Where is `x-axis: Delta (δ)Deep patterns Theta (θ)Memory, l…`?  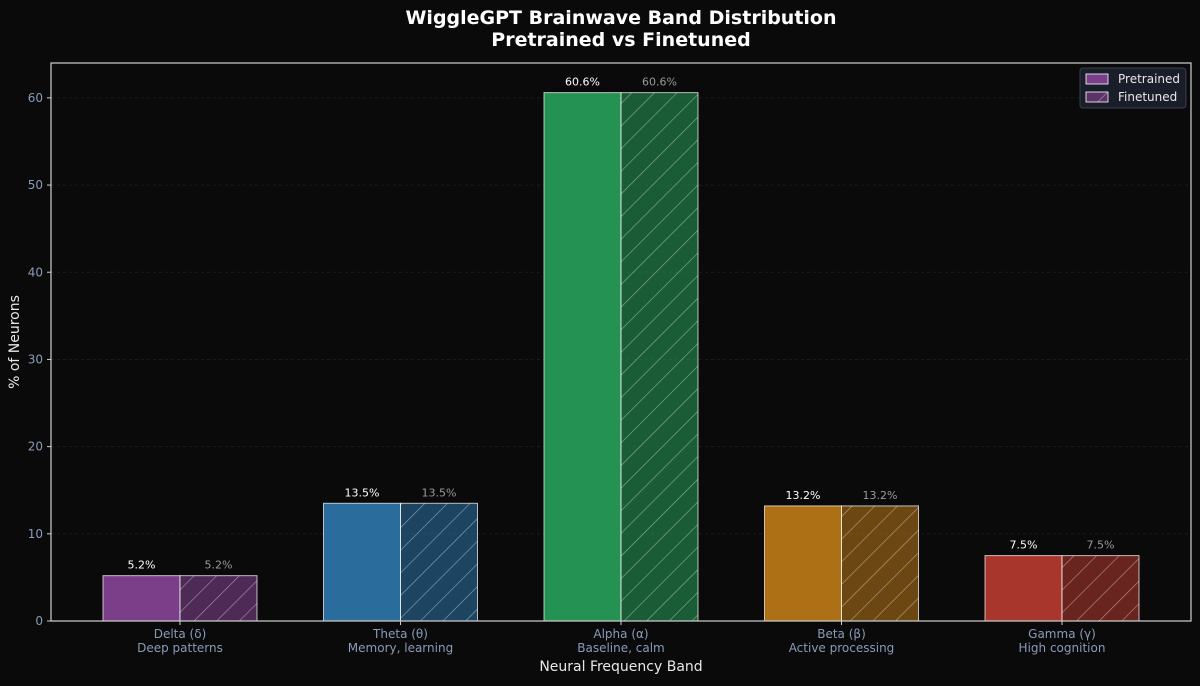
x-axis: Delta (δ)Deep patterns Theta (θ)Memory, l… is located at coordinates (621, 638).